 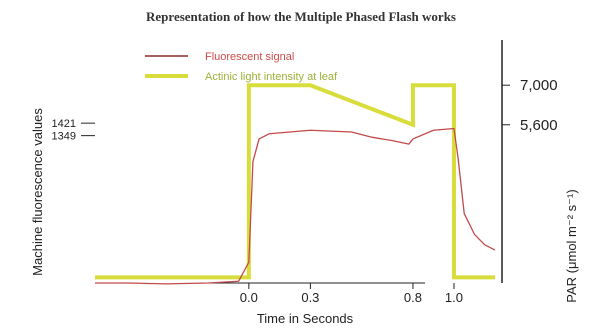 I want to click on x-tick-label: 0.0, so click(x=249, y=297).